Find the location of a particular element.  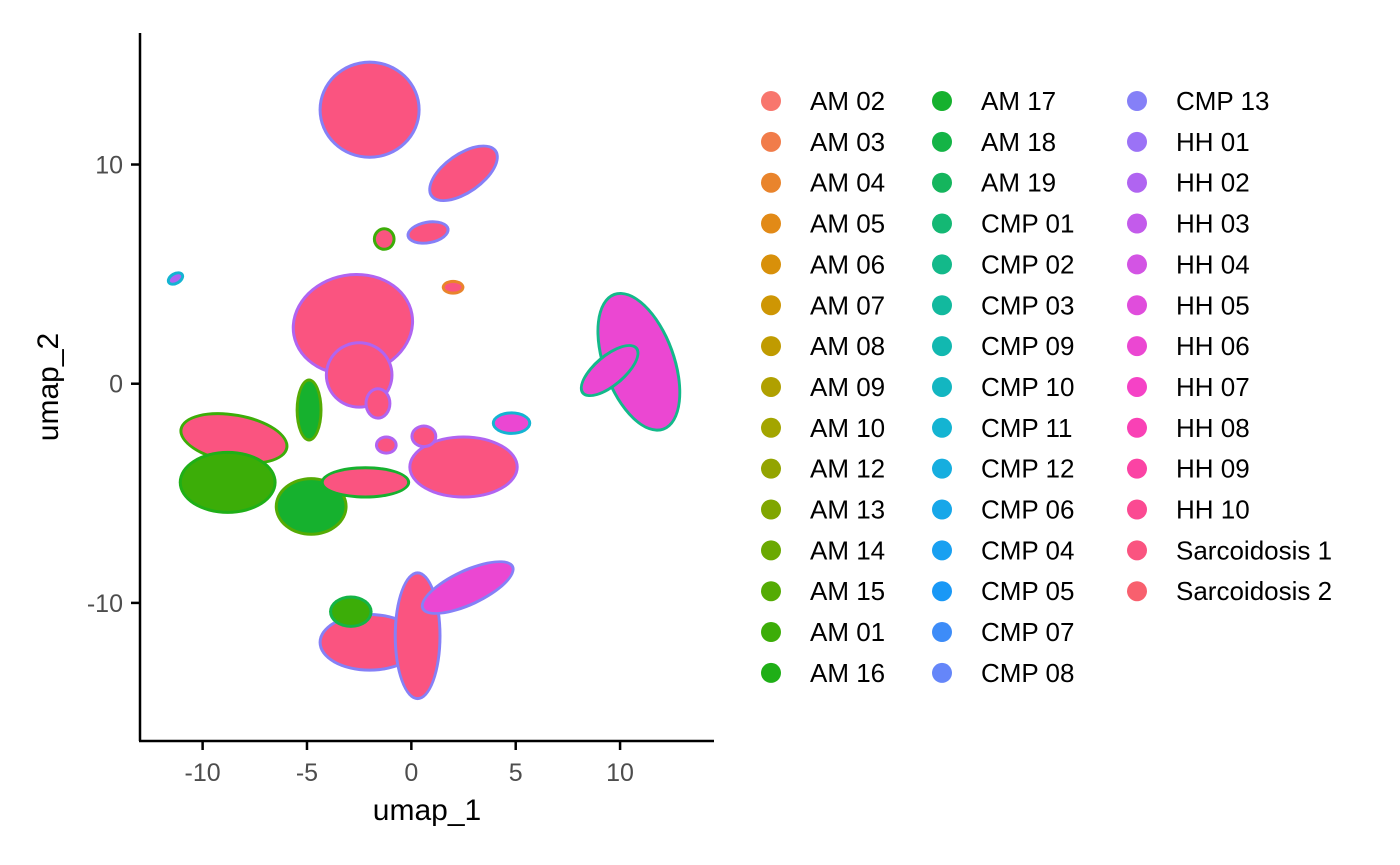

legend-label: CMP 03 is located at coordinates (1027, 305).